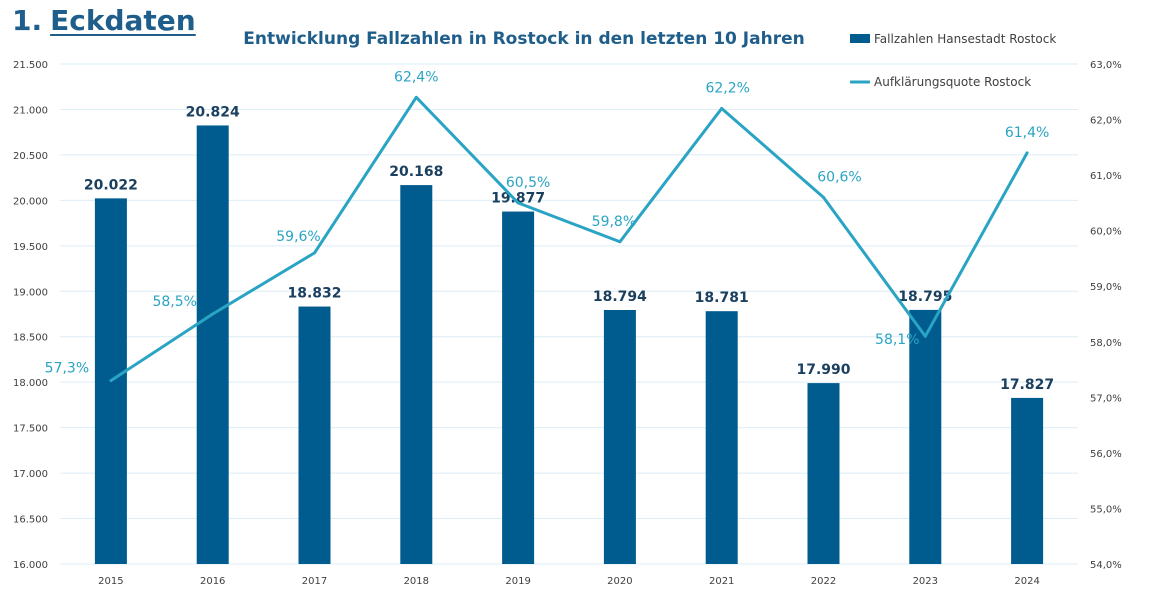 This screenshot has width=1152, height=592. I want to click on line-value-label: 58,1%, so click(897, 340).